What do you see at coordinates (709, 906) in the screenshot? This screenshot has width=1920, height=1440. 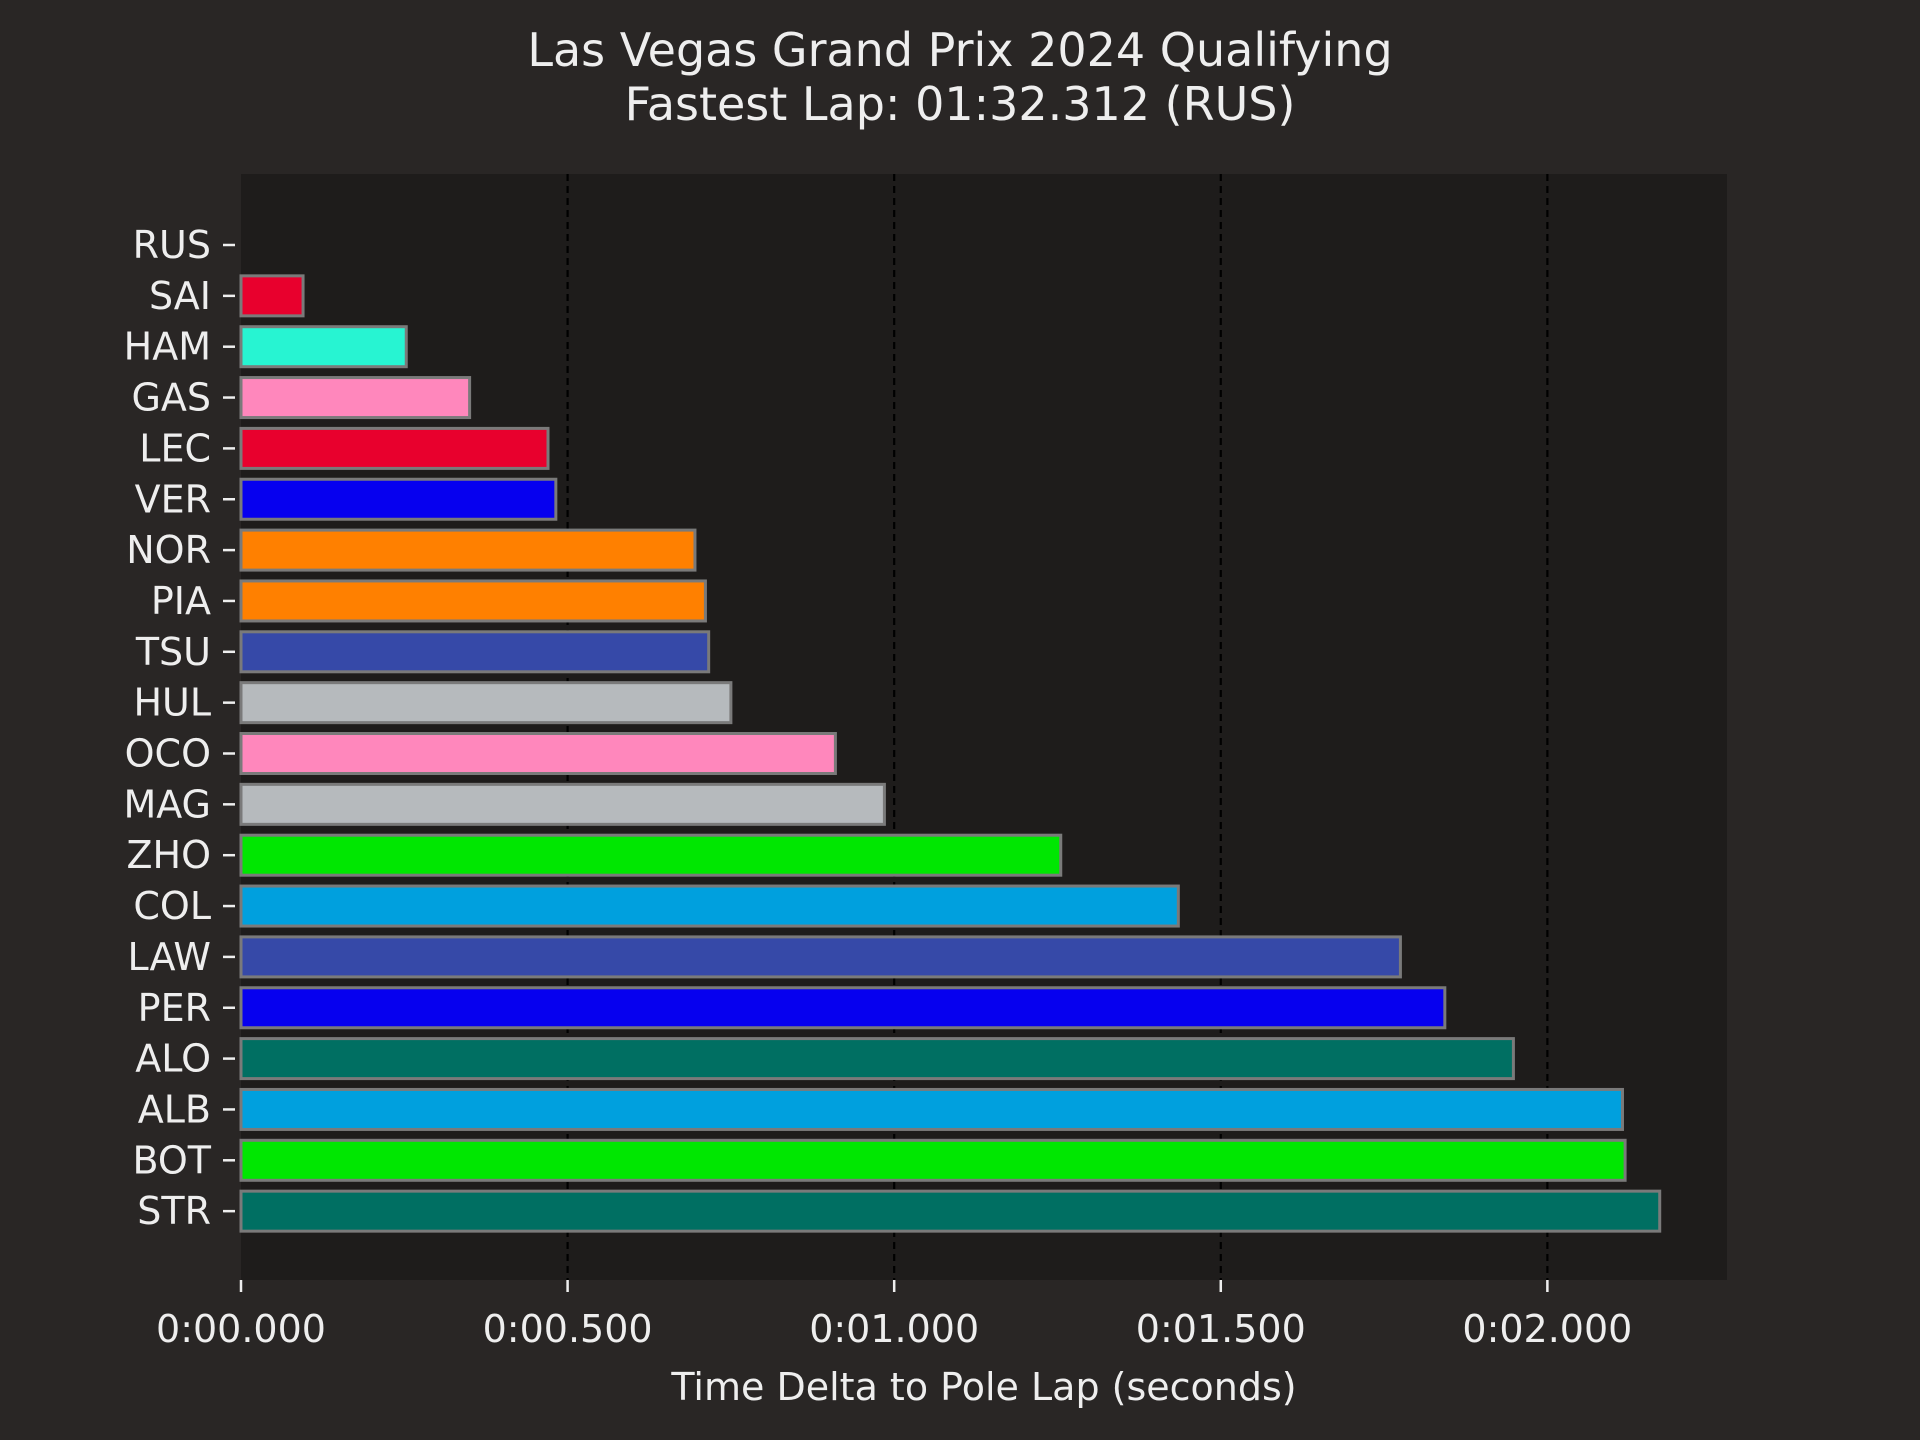 I see `bar-col` at bounding box center [709, 906].